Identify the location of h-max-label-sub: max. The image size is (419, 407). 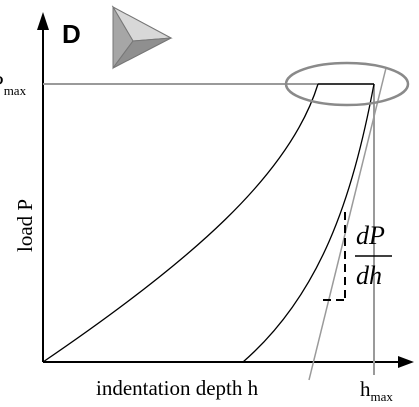
(382, 396).